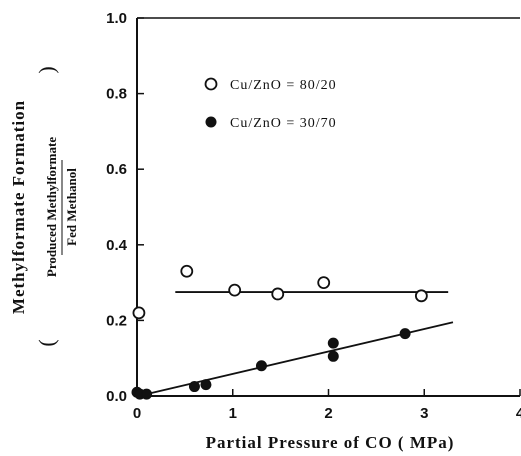 The width and height of the screenshot is (521, 456). Describe the element at coordinates (116, 94) in the screenshot. I see `y-tick-label-4: 0.8` at that location.